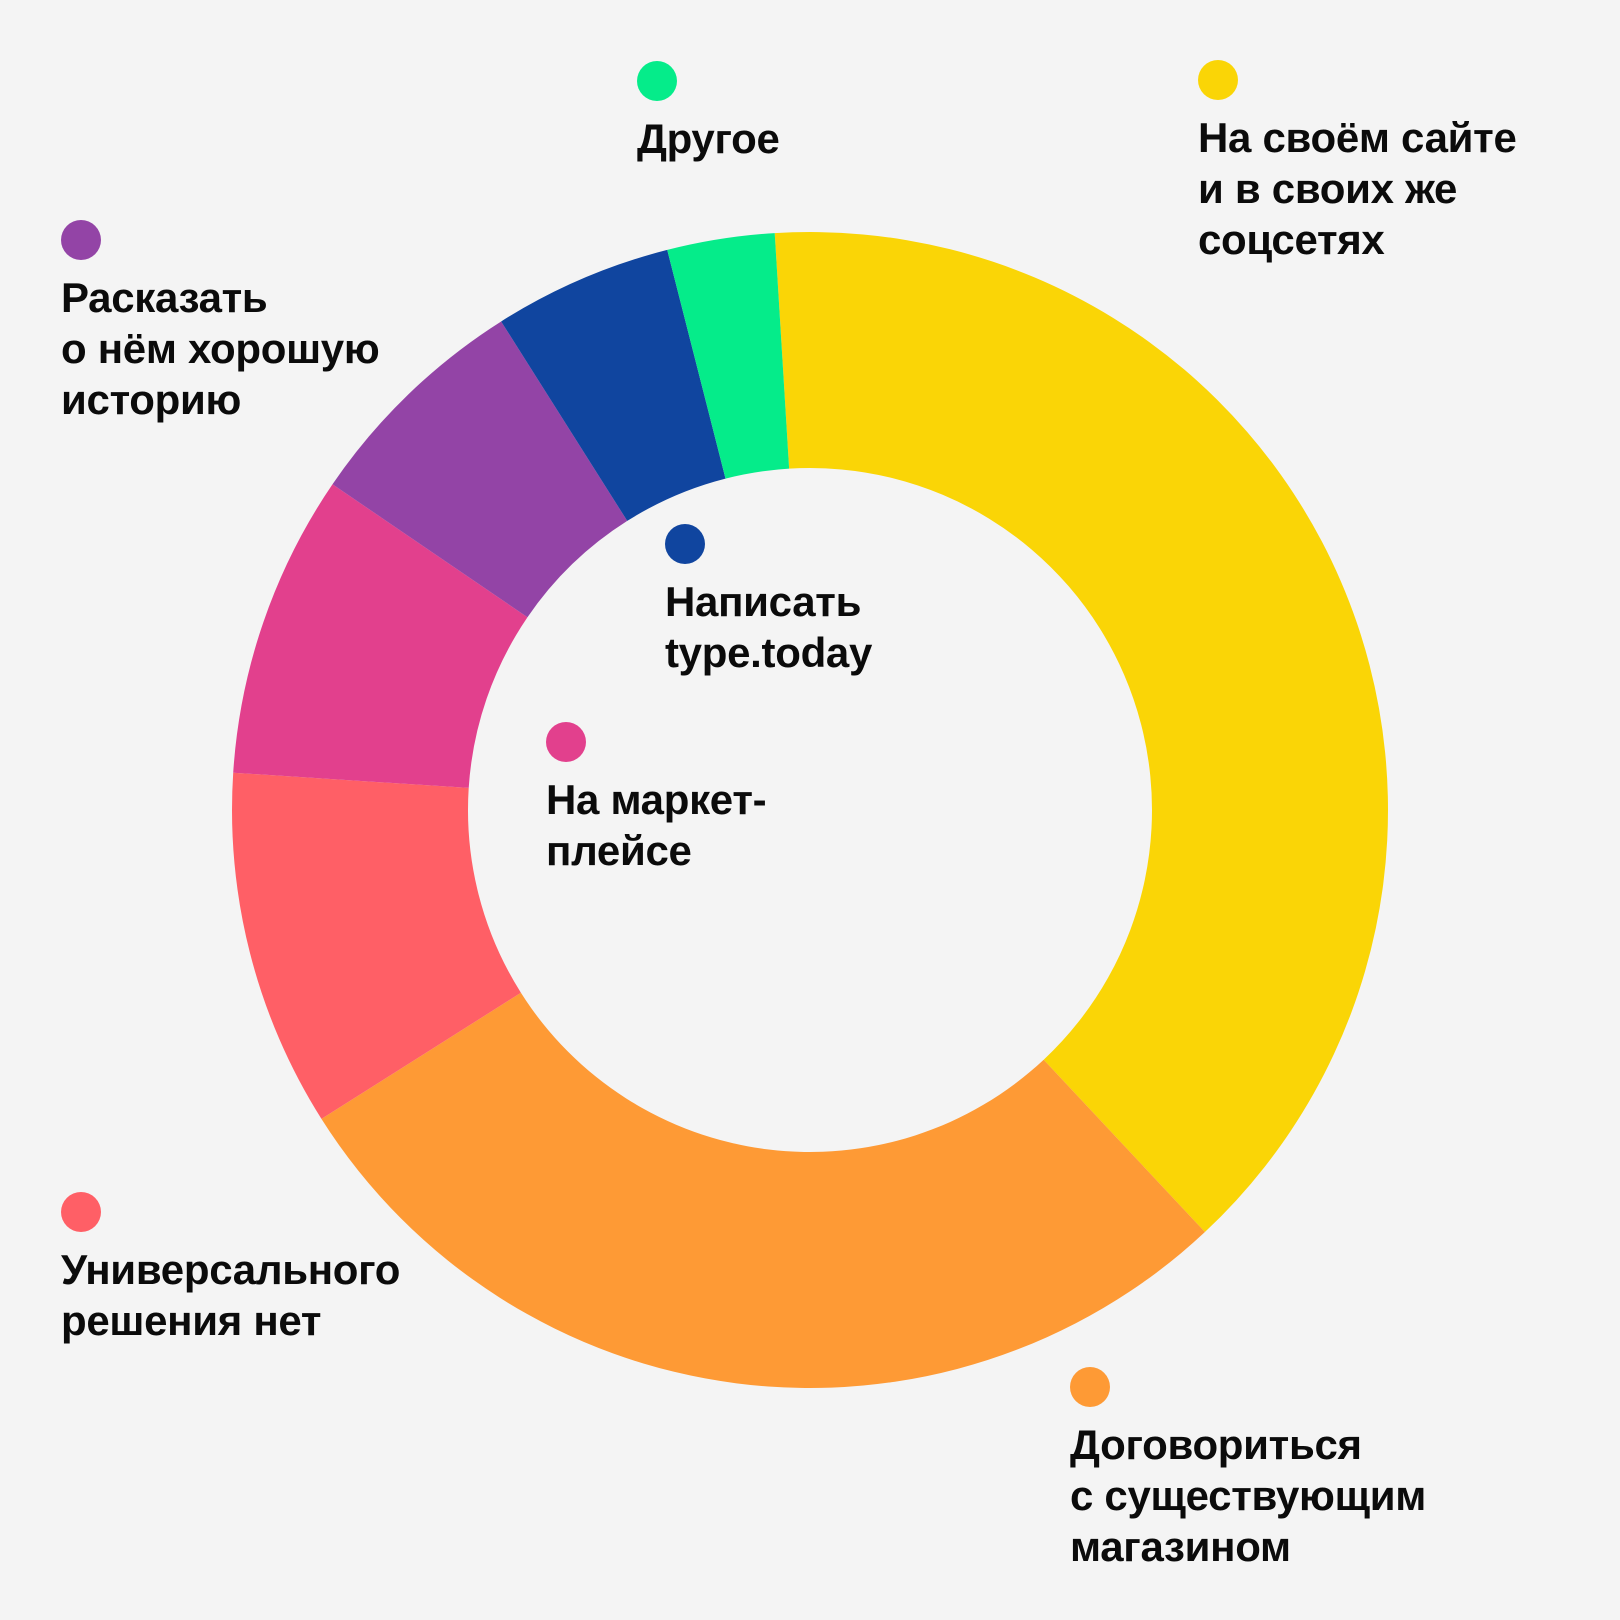  Describe the element at coordinates (613, 385) in the screenshot. I see `donut-slice-write-type-today` at that location.